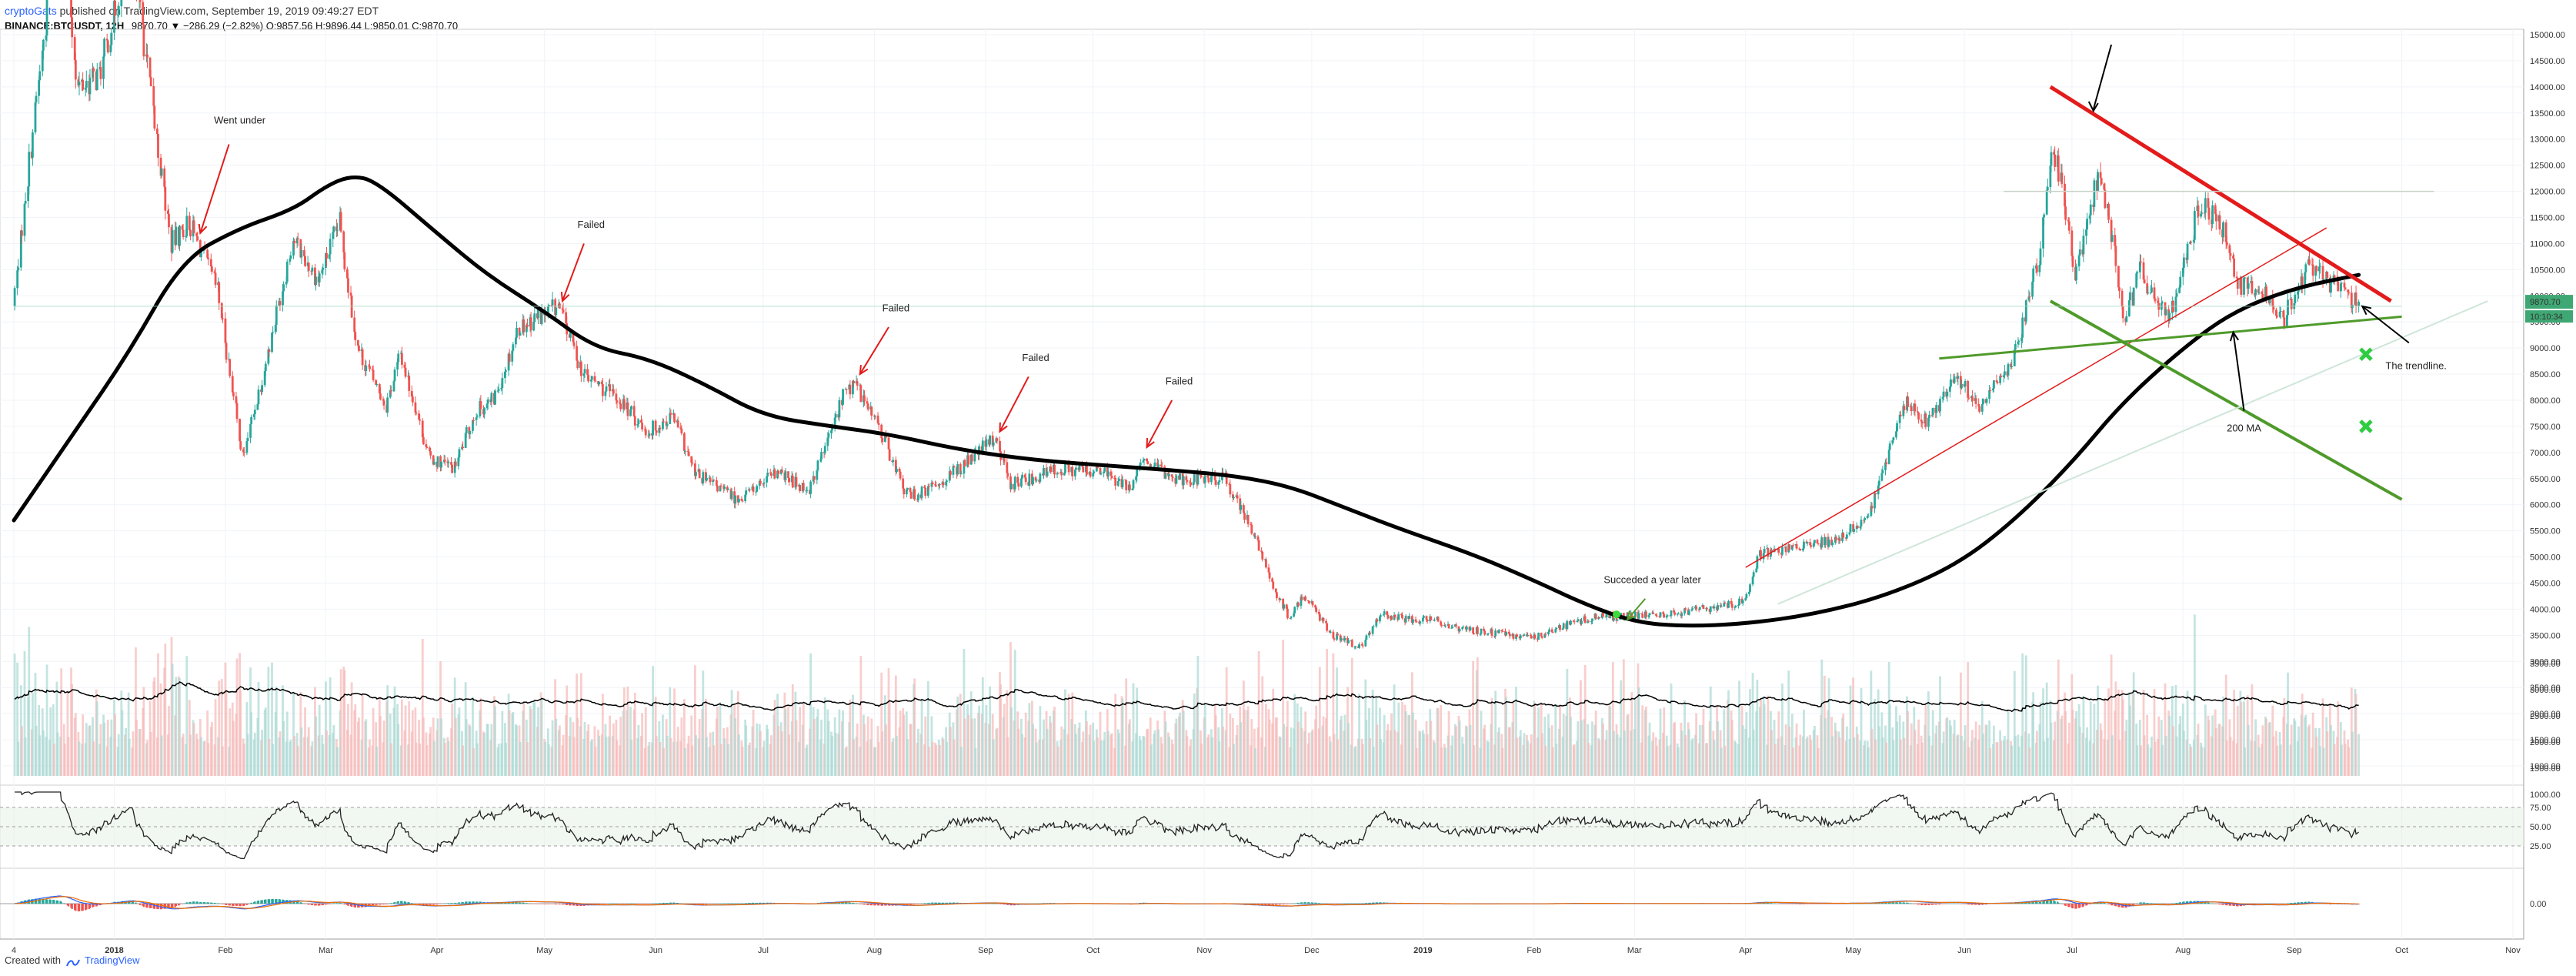 The height and width of the screenshot is (976, 2576). Describe the element at coordinates (656, 950) in the screenshot. I see `time-axis-tick: Jun` at that location.